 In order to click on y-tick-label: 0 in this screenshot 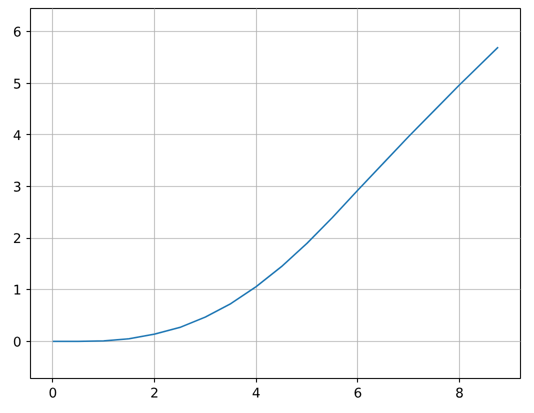, I will do `click(17, 342)`.